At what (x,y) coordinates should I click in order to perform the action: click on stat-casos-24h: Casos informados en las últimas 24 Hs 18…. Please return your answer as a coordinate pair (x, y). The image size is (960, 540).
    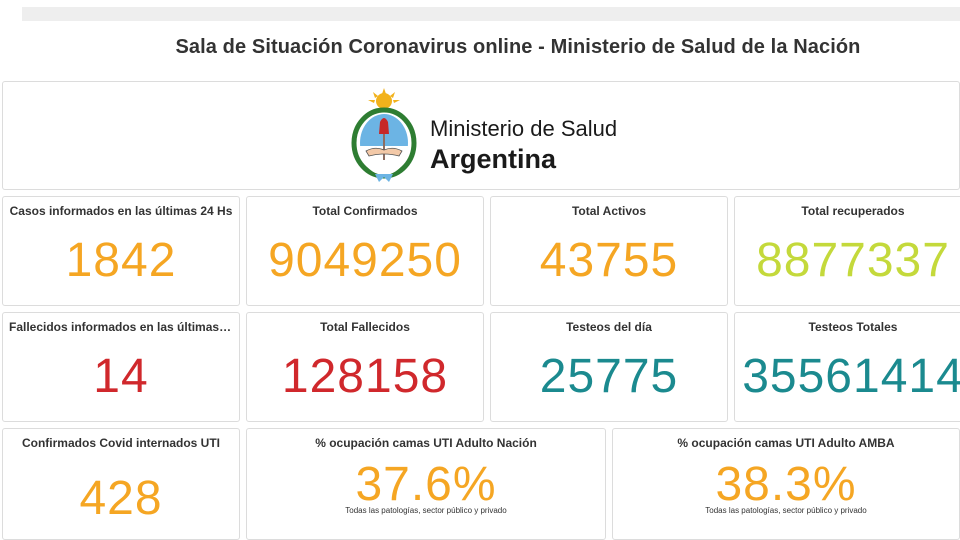
    Looking at the image, I should click on (121, 251).